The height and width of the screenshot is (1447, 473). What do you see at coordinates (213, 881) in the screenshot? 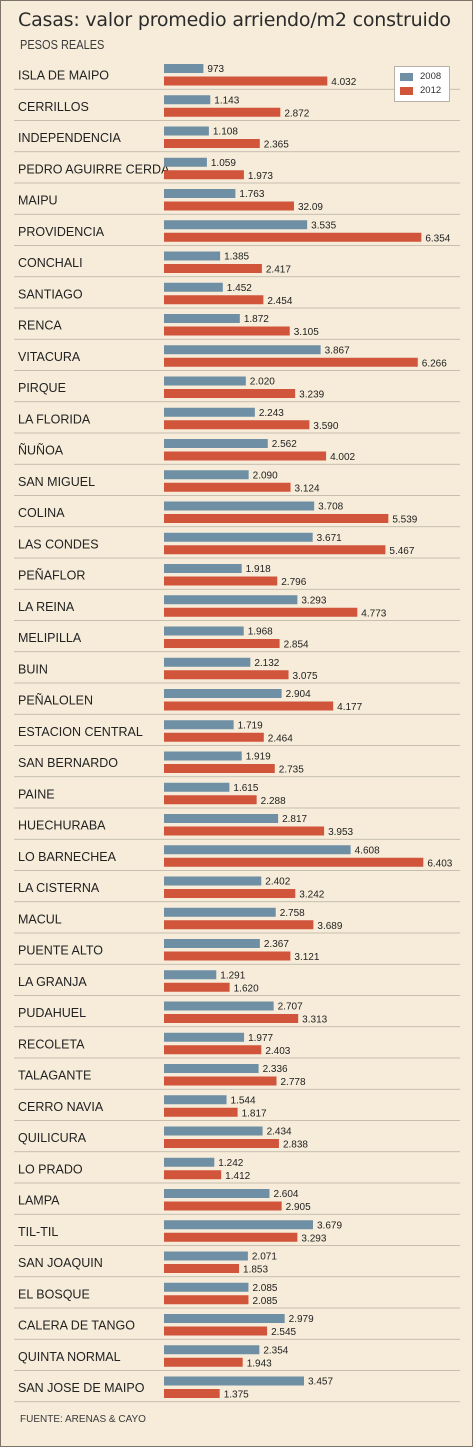
I see `bar-2008-la-cisterna` at bounding box center [213, 881].